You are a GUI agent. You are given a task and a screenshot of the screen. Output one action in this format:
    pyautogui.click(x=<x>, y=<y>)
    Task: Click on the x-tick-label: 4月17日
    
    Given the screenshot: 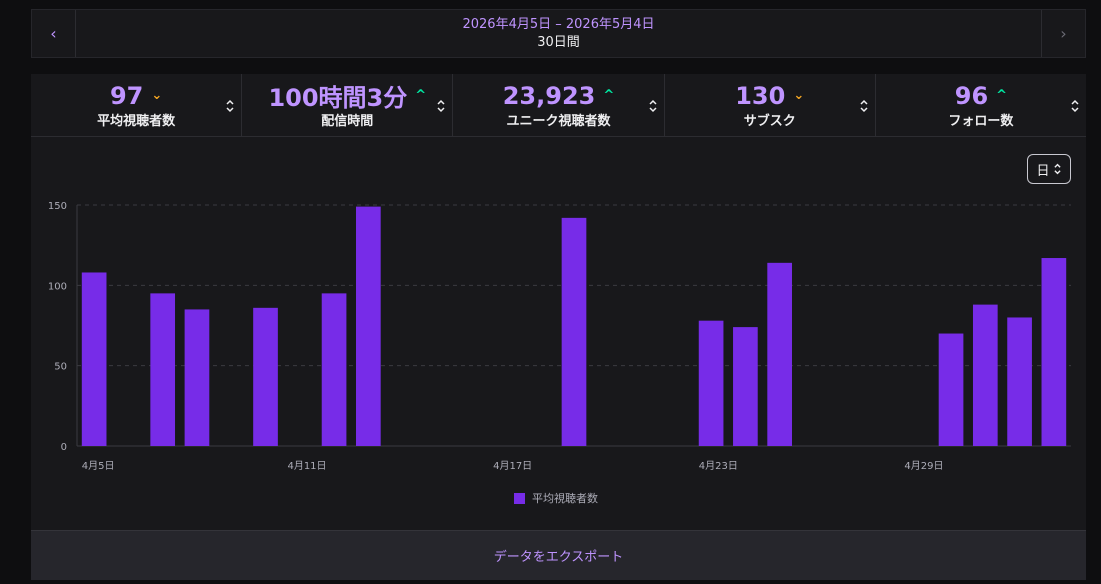 What is the action you would take?
    pyautogui.click(x=512, y=466)
    